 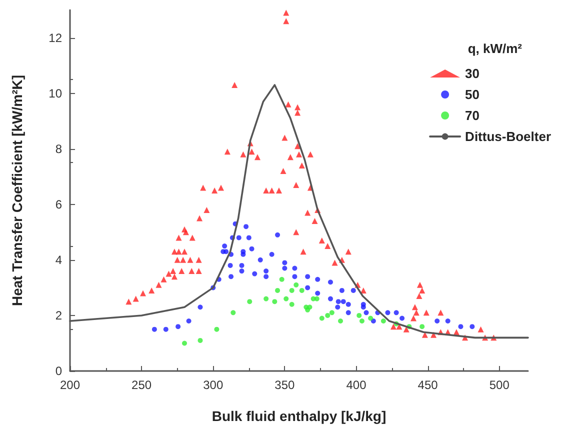 I want to click on x-tick-label: 300, so click(x=213, y=385).